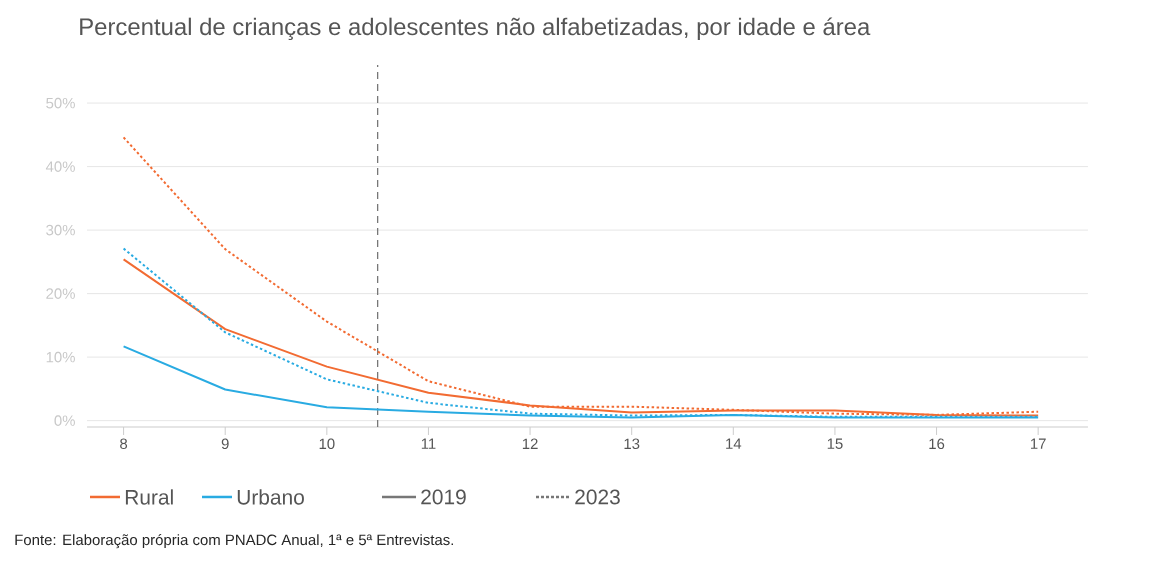 The height and width of the screenshot is (568, 1152). Describe the element at coordinates (530, 443) in the screenshot. I see `x-tick-label: 12` at that location.